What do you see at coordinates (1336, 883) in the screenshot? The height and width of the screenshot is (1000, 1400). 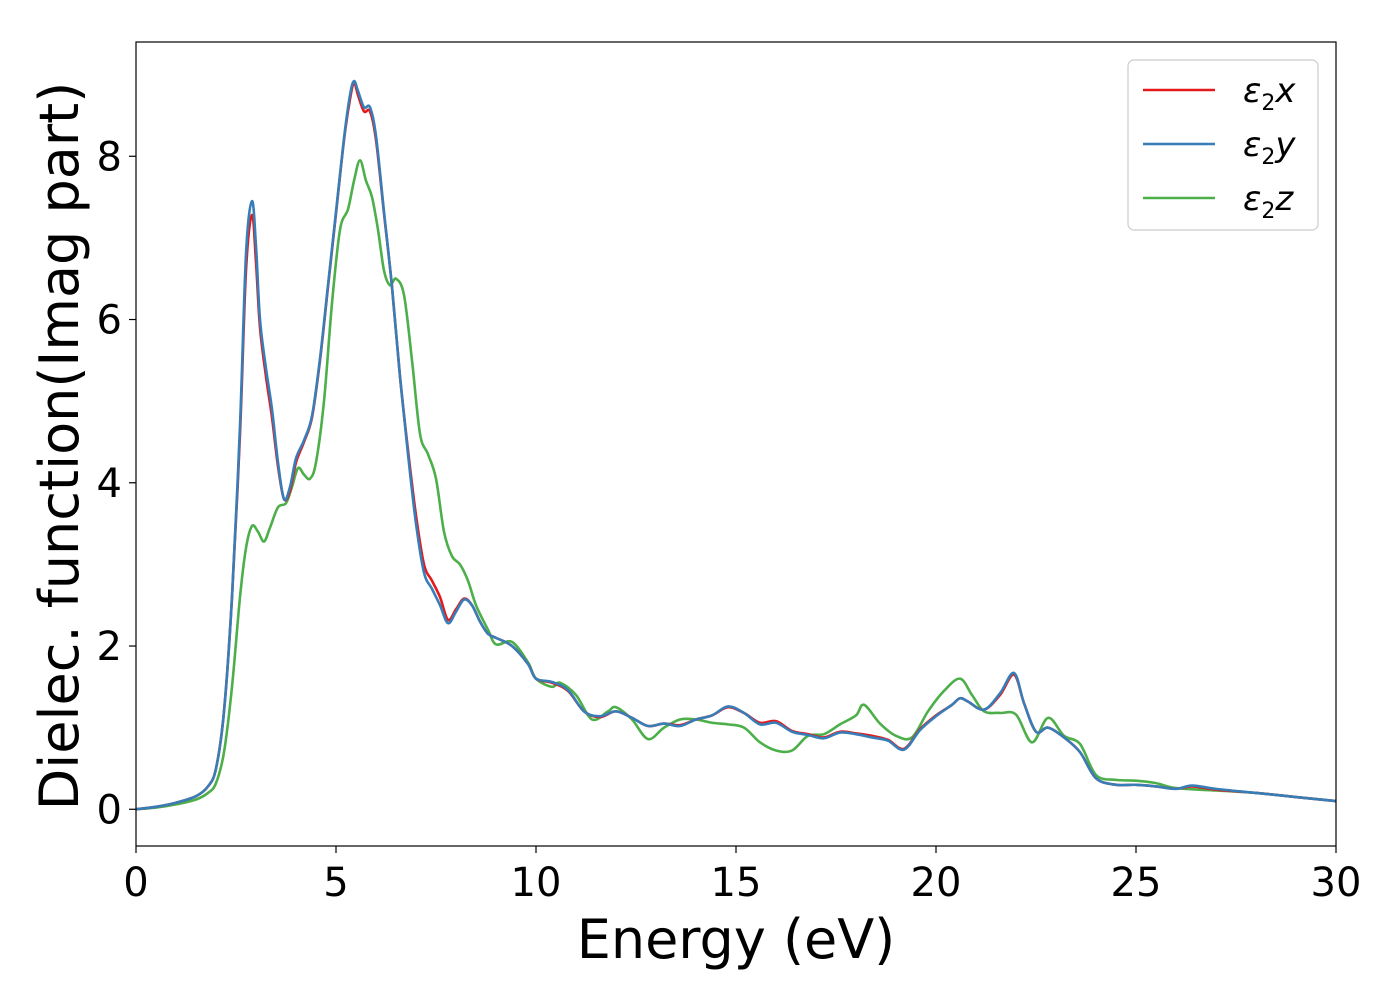 I see `x-tick-label: 30` at bounding box center [1336, 883].